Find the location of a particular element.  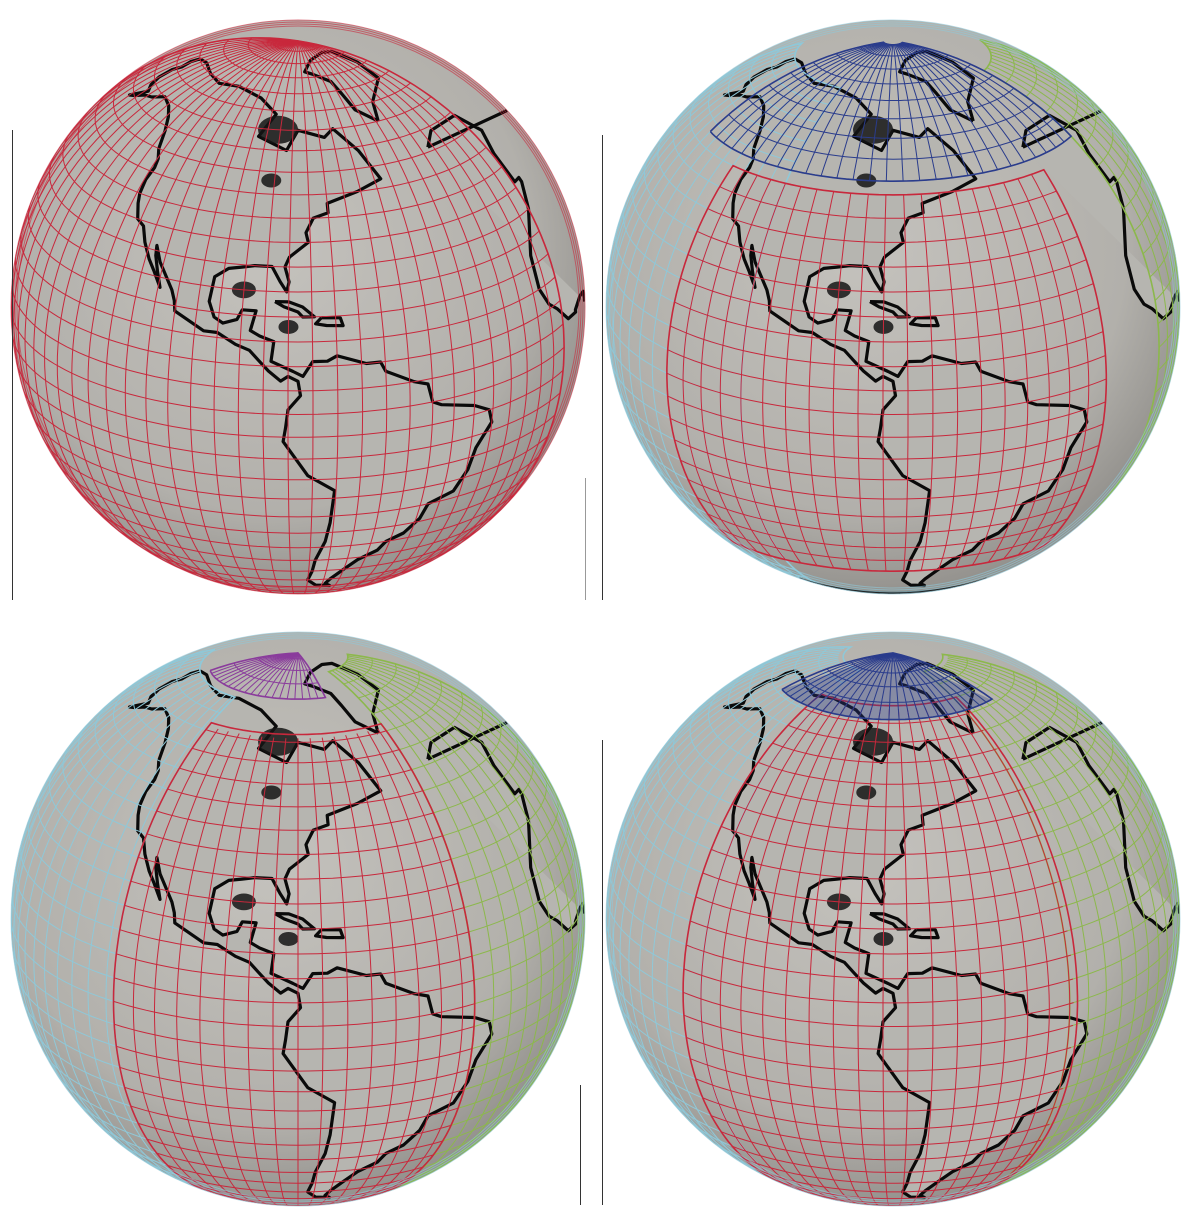

panel-divider is located at coordinates (585, 539).